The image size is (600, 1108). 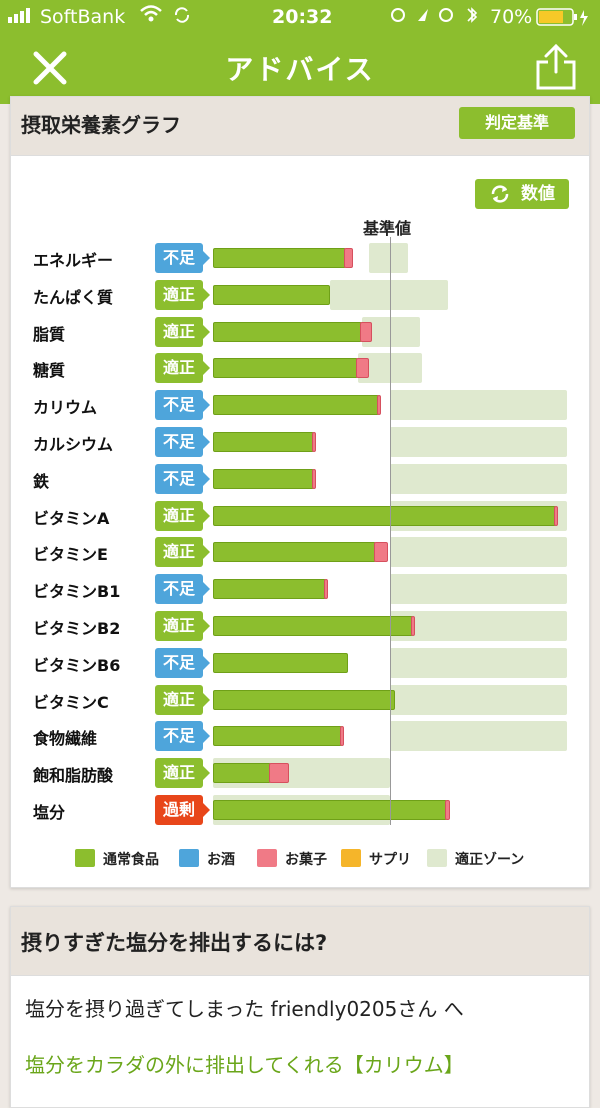 What do you see at coordinates (101, 125) in the screenshot?
I see `graph-title: 摂取栄養素グラフ` at bounding box center [101, 125].